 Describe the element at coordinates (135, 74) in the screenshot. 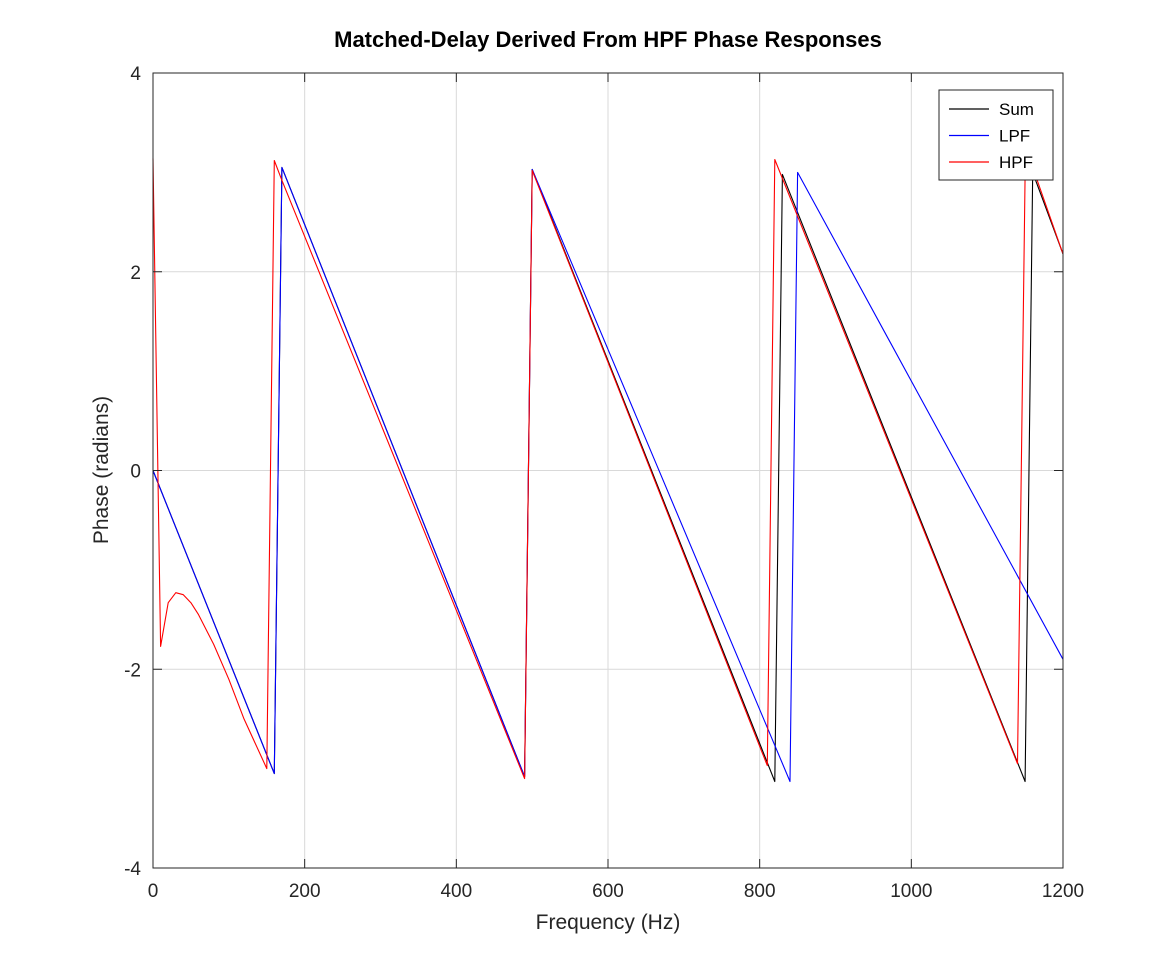

I see `y-tick-label: 4` at that location.